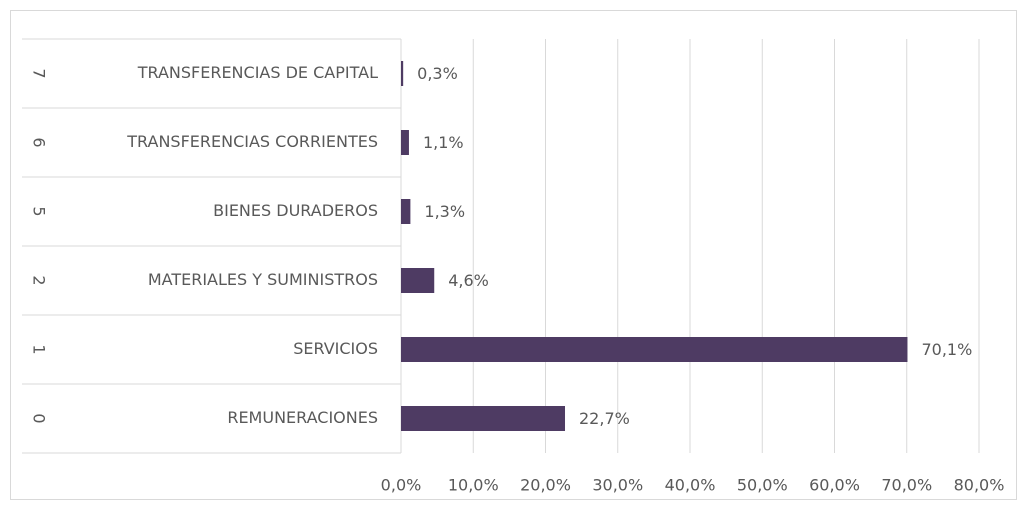 The width and height of the screenshot is (1027, 511). Describe the element at coordinates (302, 417) in the screenshot. I see `y-tick-label: REMUNERACIONES` at that location.